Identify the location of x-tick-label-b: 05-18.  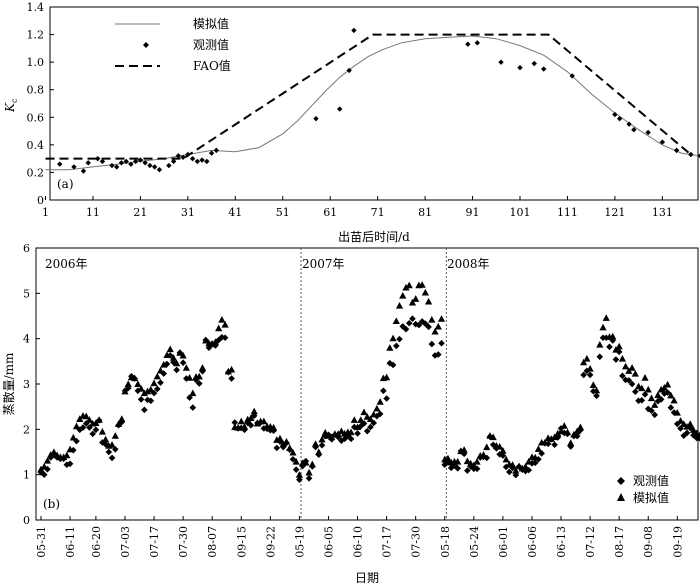
(445, 542).